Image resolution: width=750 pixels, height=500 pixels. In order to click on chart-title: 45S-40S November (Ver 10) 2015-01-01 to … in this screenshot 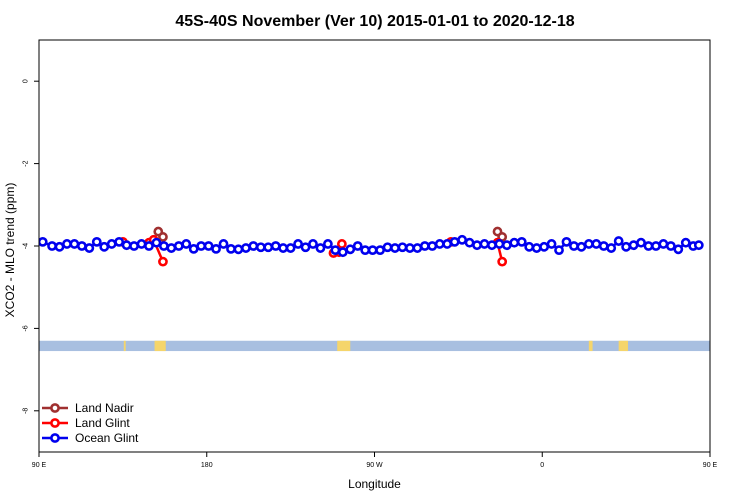, I will do `click(374, 21)`.